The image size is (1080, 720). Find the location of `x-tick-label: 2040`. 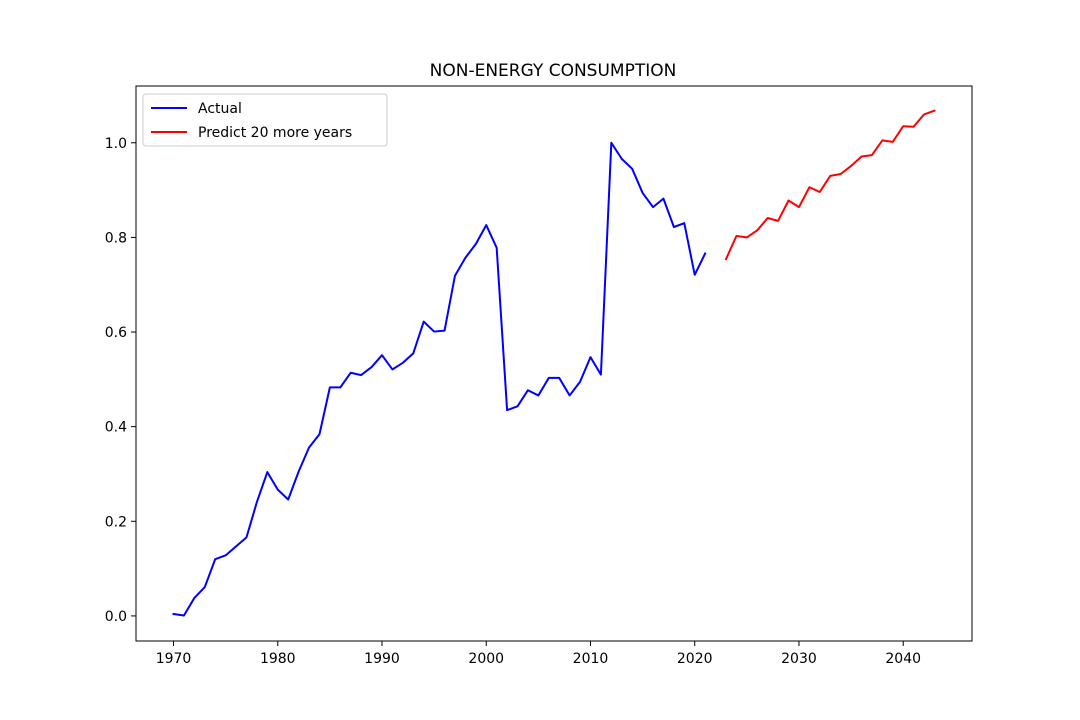

x-tick-label: 2040 is located at coordinates (903, 659).